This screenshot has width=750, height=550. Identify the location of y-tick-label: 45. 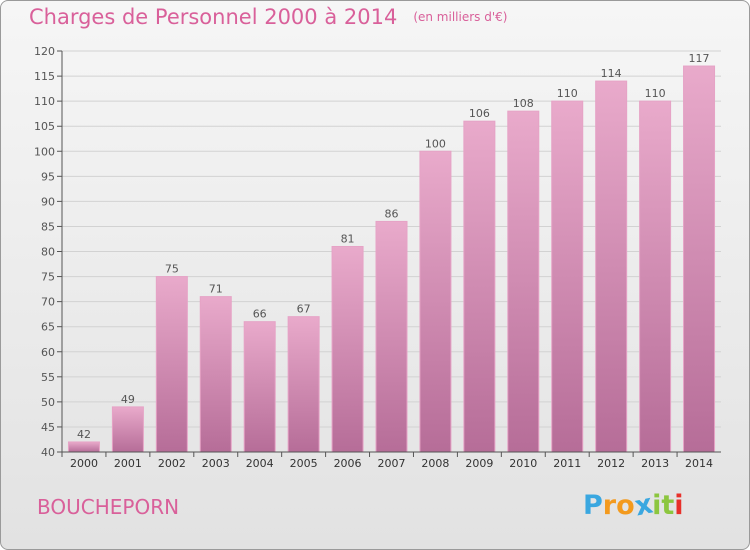
(48, 427).